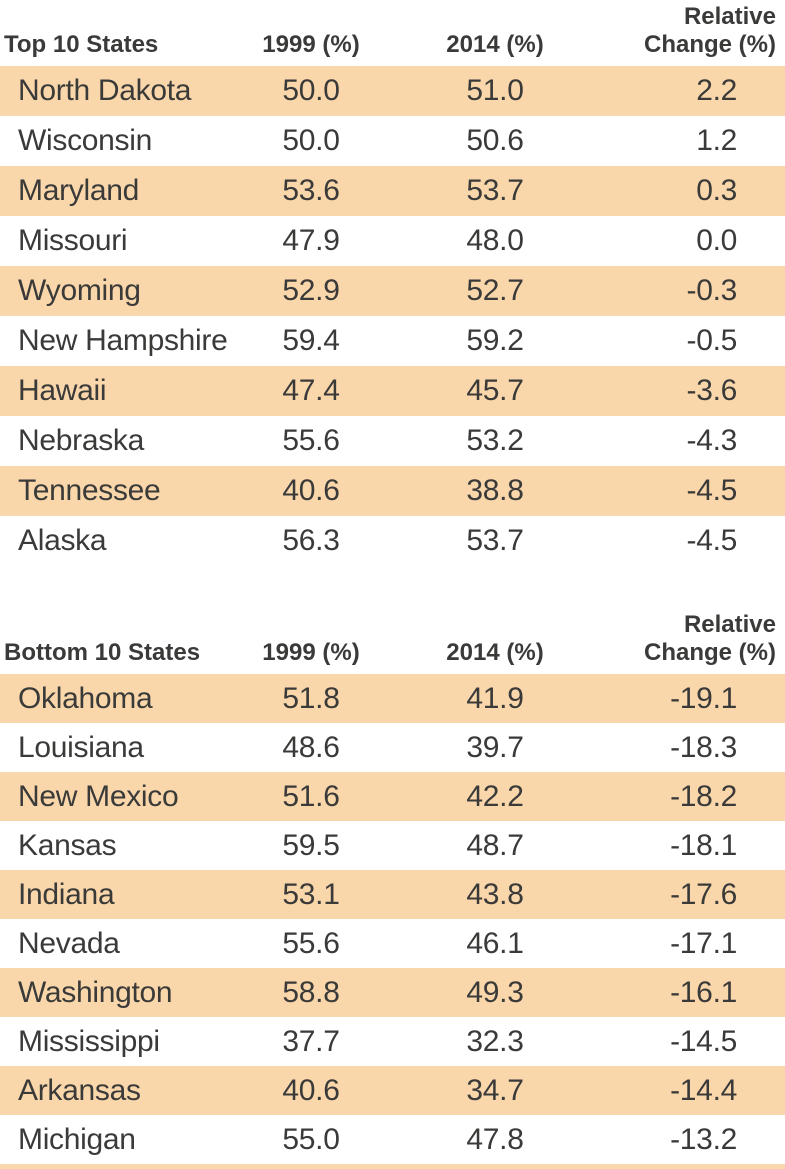 The height and width of the screenshot is (1169, 785). Describe the element at coordinates (703, 698) in the screenshot. I see `cell-change: -19.1` at that location.